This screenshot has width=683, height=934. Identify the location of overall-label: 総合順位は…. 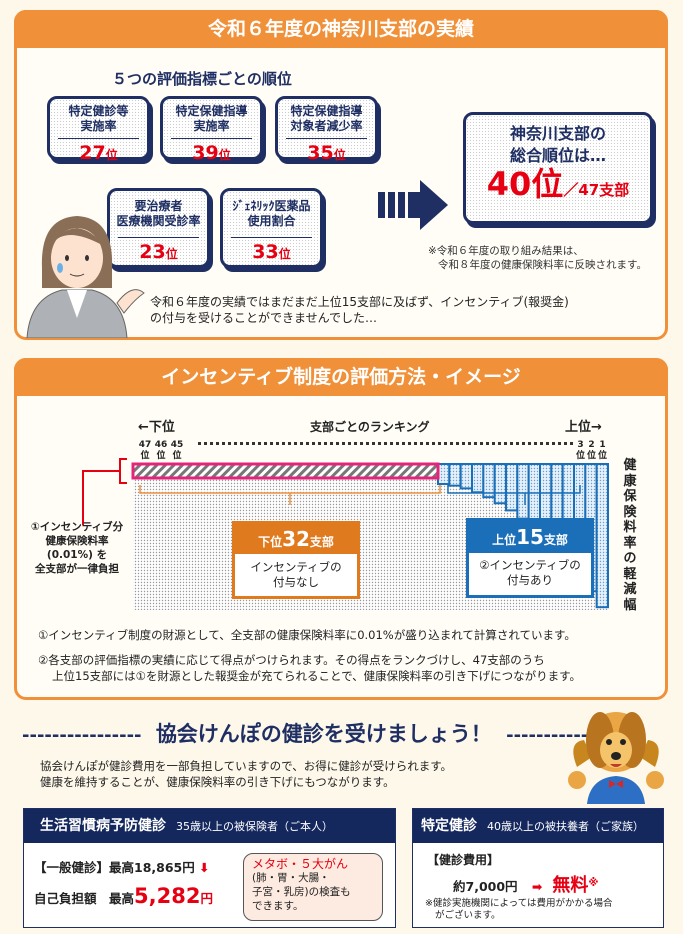
(557, 155).